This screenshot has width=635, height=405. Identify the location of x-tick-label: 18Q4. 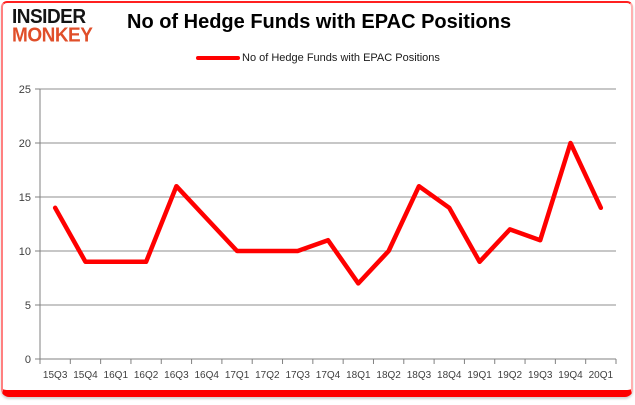
(449, 375).